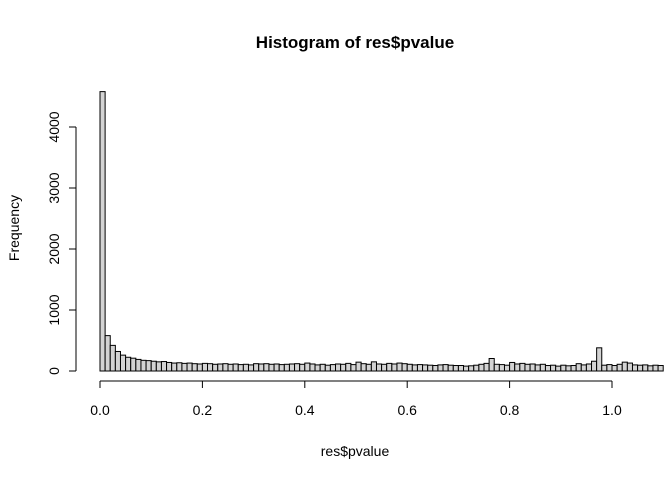 Image resolution: width=672 pixels, height=480 pixels. What do you see at coordinates (356, 399) in the screenshot?
I see `x-axis: 0.0 0.2 0.4 0.6 0.8 1.0` at bounding box center [356, 399].